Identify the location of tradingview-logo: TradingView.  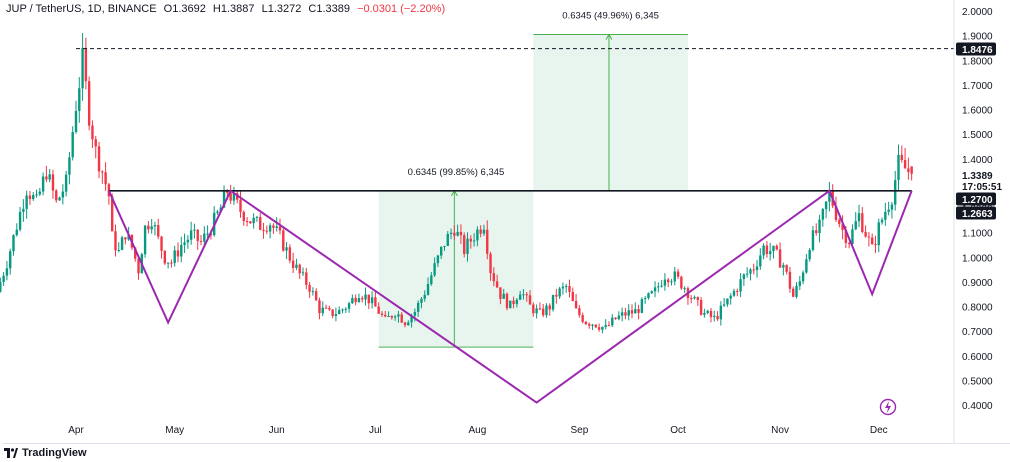
(45, 453).